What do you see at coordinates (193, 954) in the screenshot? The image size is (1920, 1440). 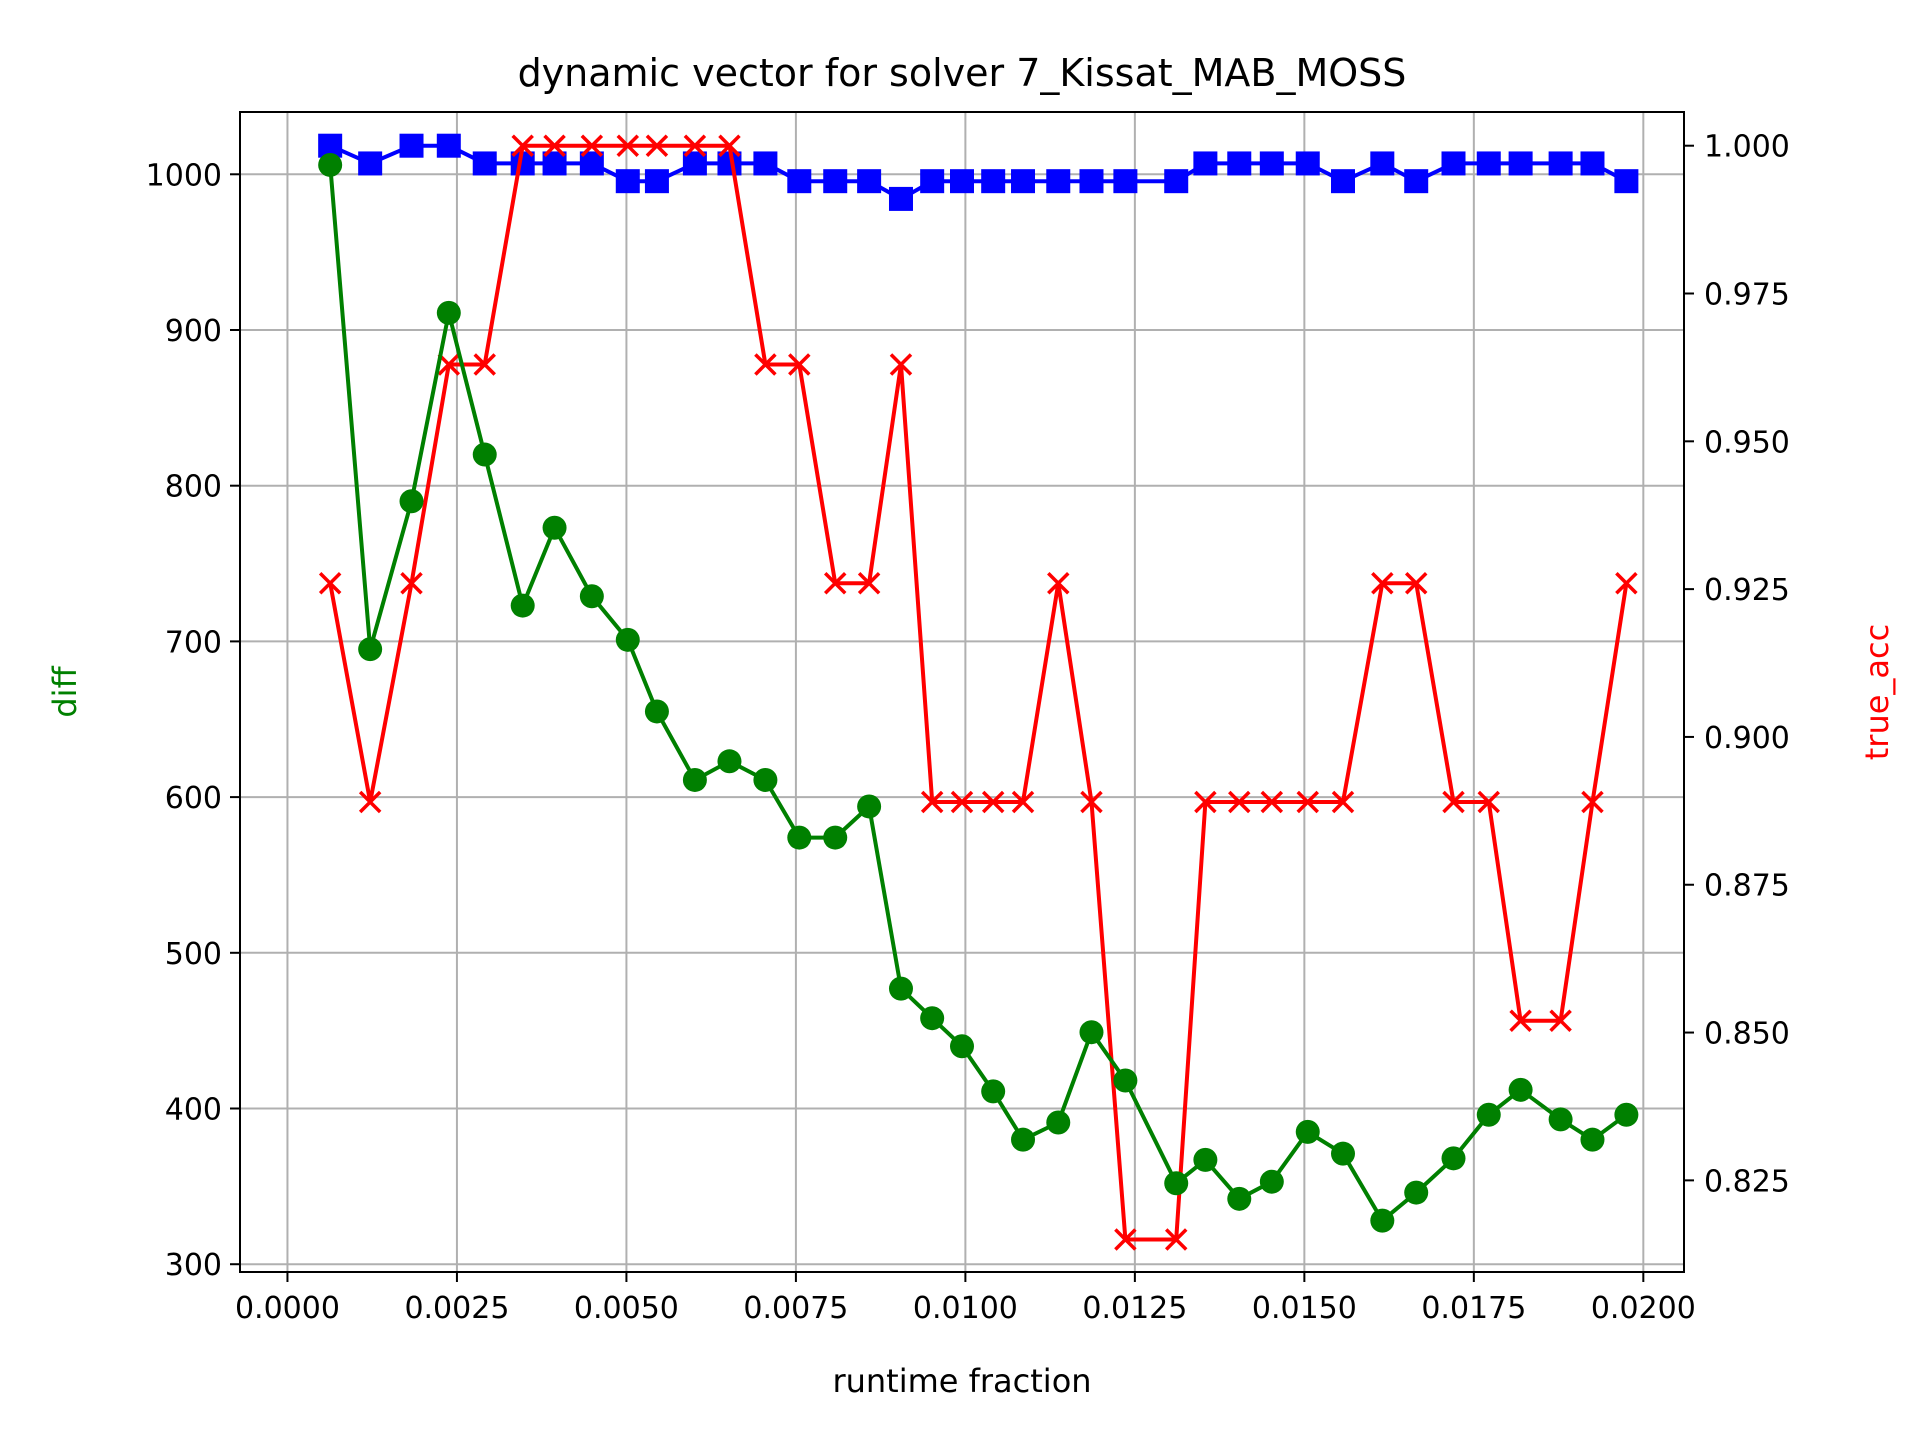 I see `y-left-tick-label: 500` at bounding box center [193, 954].